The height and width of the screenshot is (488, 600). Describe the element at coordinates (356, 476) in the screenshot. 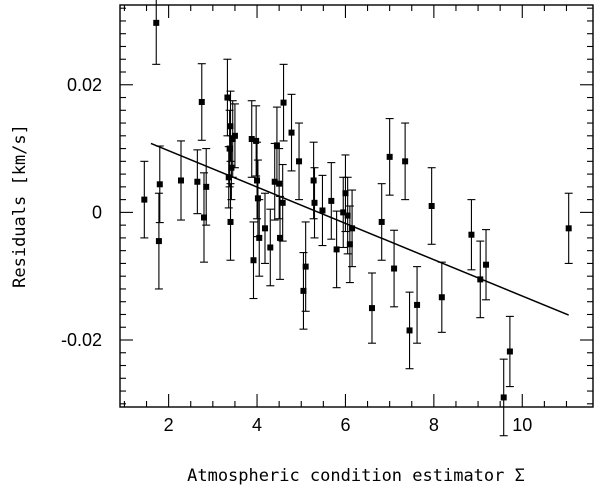

I see `x-axis-label: Atmospheric condition estimator Σ` at that location.